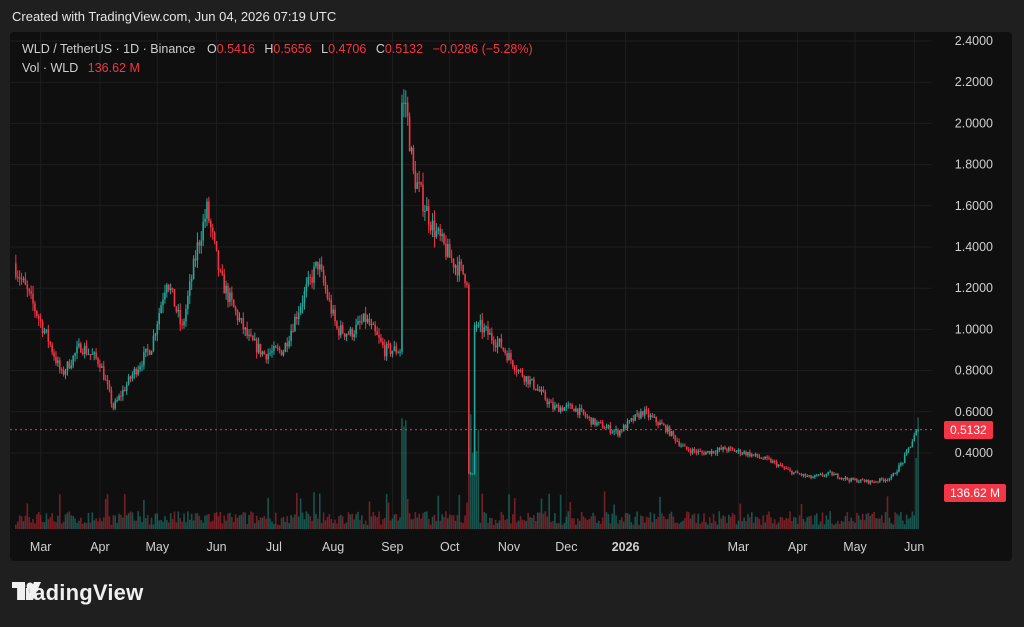  What do you see at coordinates (626, 547) in the screenshot?
I see `time-tick-label: 2026` at bounding box center [626, 547].